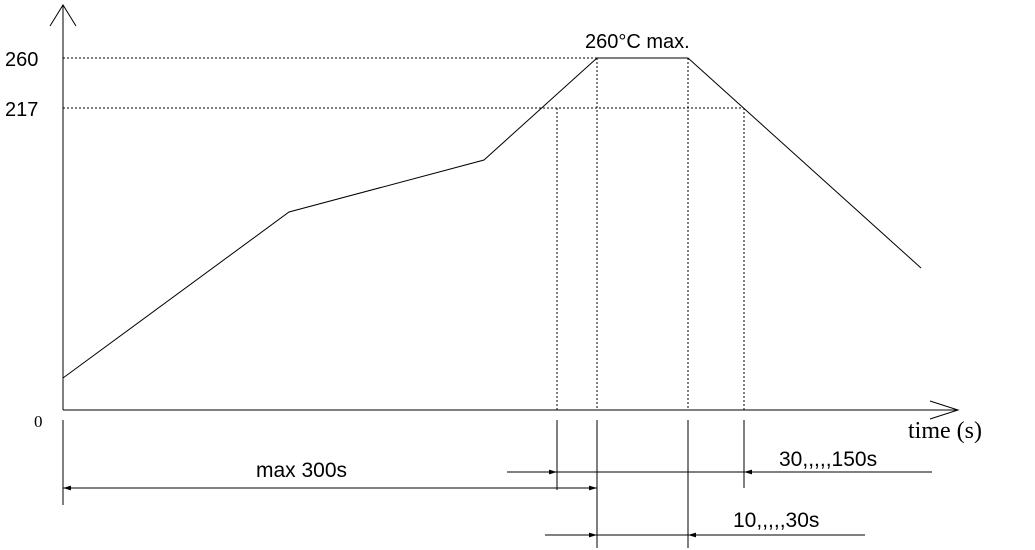 Image resolution: width=1035 pixels, height=550 pixels. What do you see at coordinates (944, 410) in the screenshot?
I see `x-axis-arrowhead` at bounding box center [944, 410].